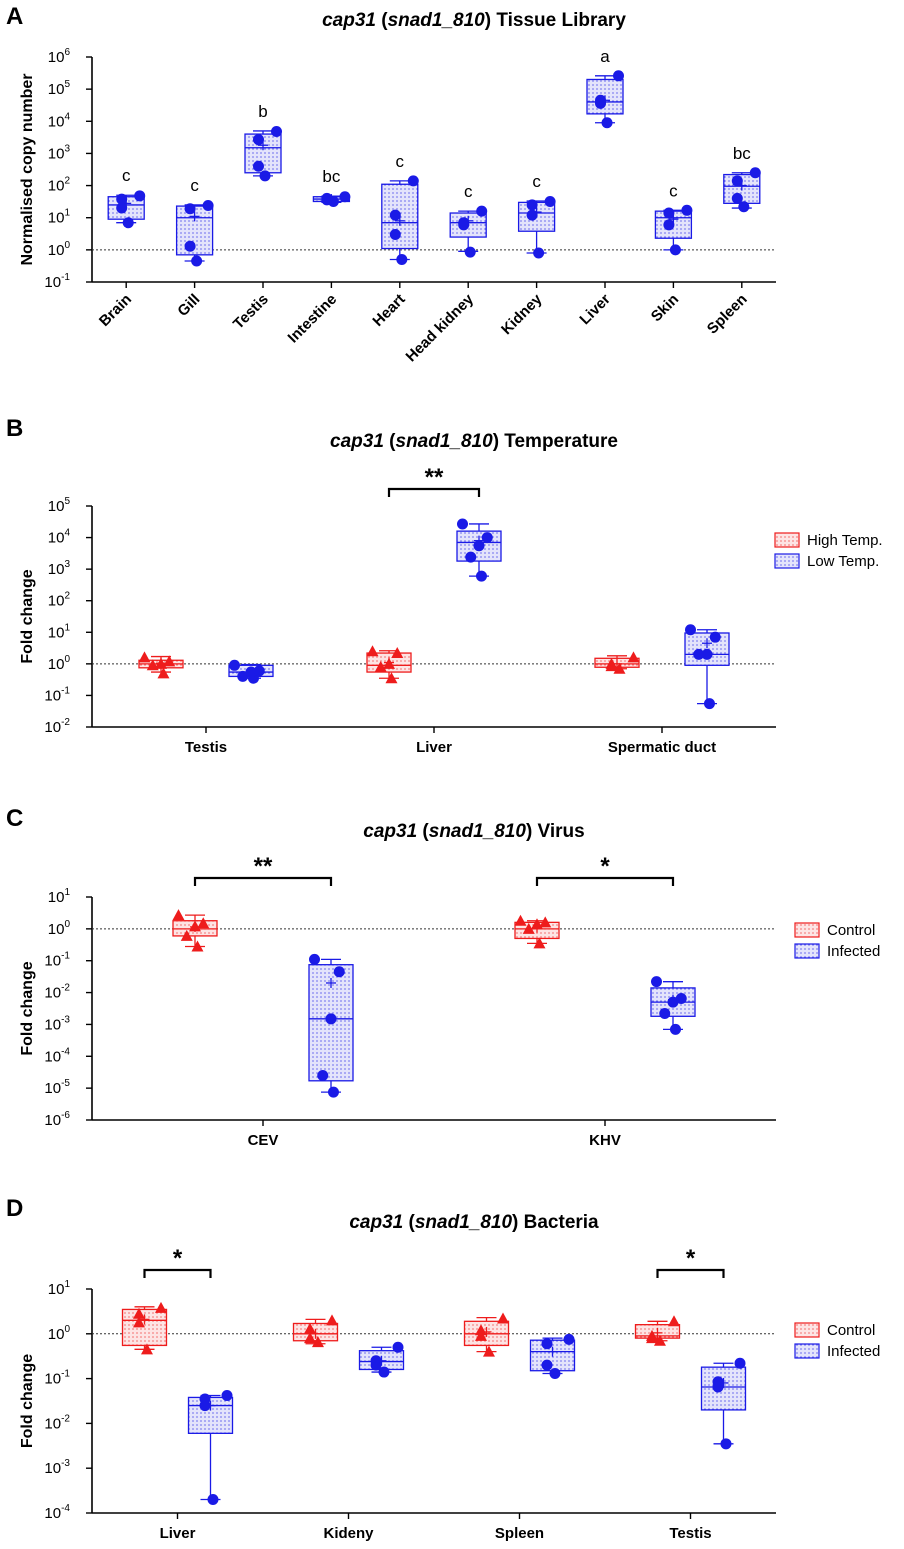 The width and height of the screenshot is (904, 1549). I want to click on box-kideny-control, so click(315, 1331).